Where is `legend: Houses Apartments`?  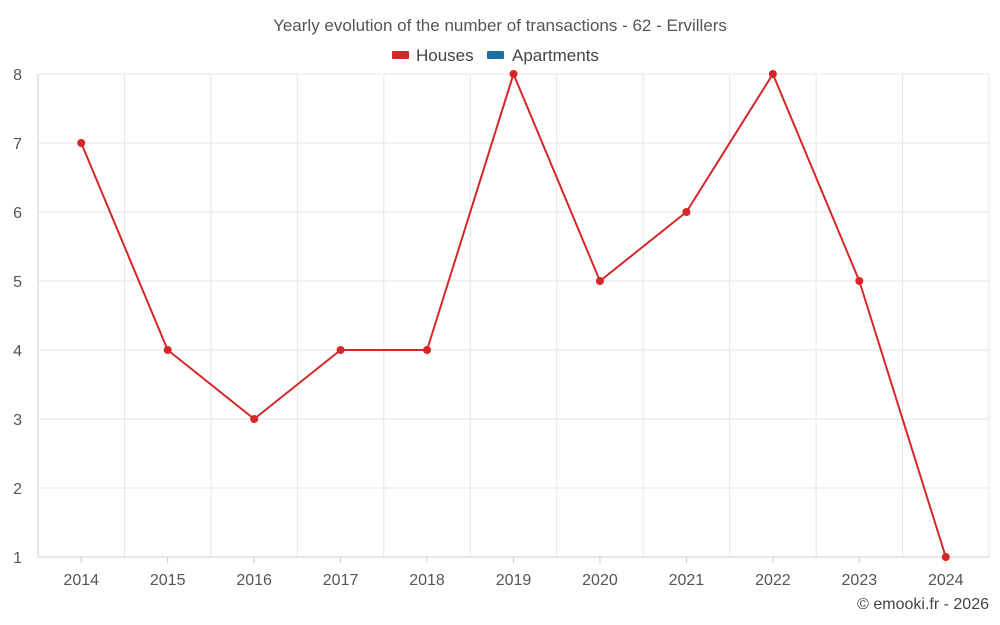 legend: Houses Apartments is located at coordinates (495, 55).